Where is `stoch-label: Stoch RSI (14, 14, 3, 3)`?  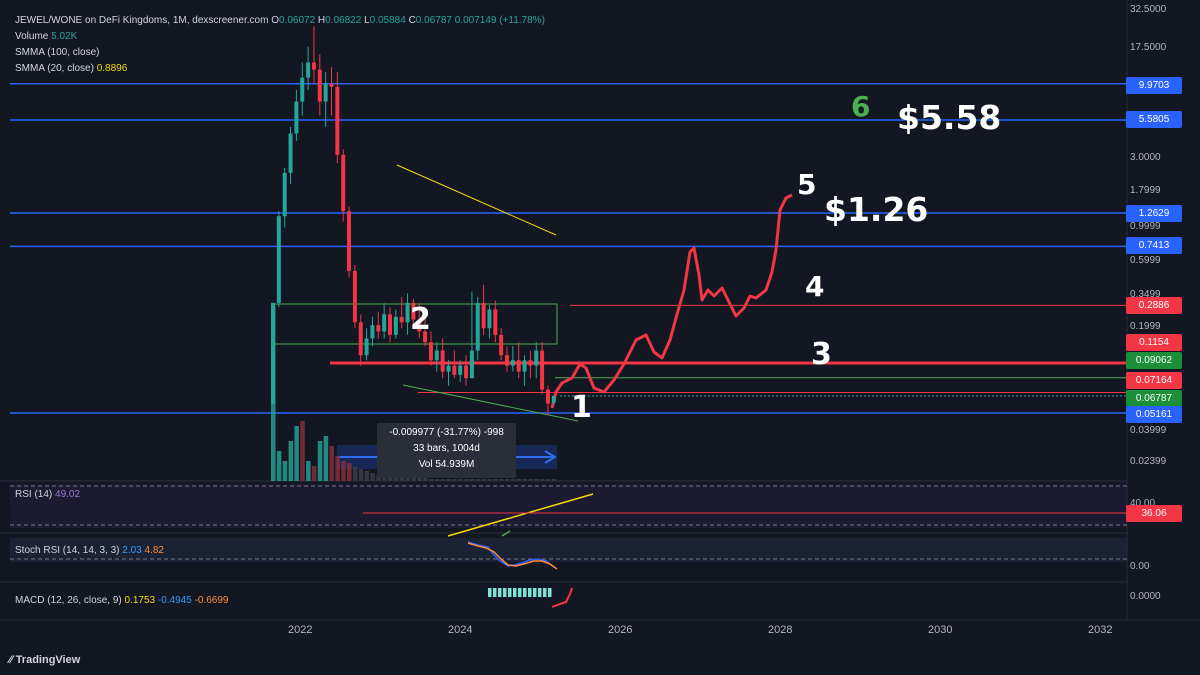 stoch-label: Stoch RSI (14, 14, 3, 3) is located at coordinates (67, 550).